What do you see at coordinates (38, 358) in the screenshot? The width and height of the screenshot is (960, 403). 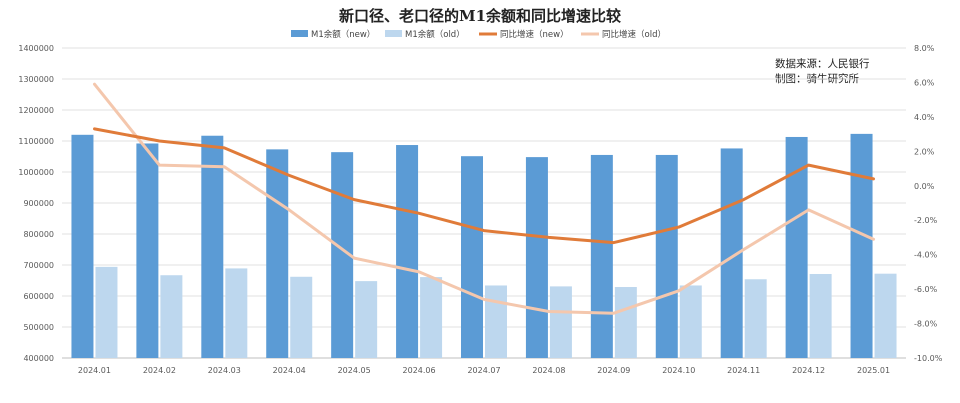 I see `y-left-tick-label: 400000` at bounding box center [38, 358].